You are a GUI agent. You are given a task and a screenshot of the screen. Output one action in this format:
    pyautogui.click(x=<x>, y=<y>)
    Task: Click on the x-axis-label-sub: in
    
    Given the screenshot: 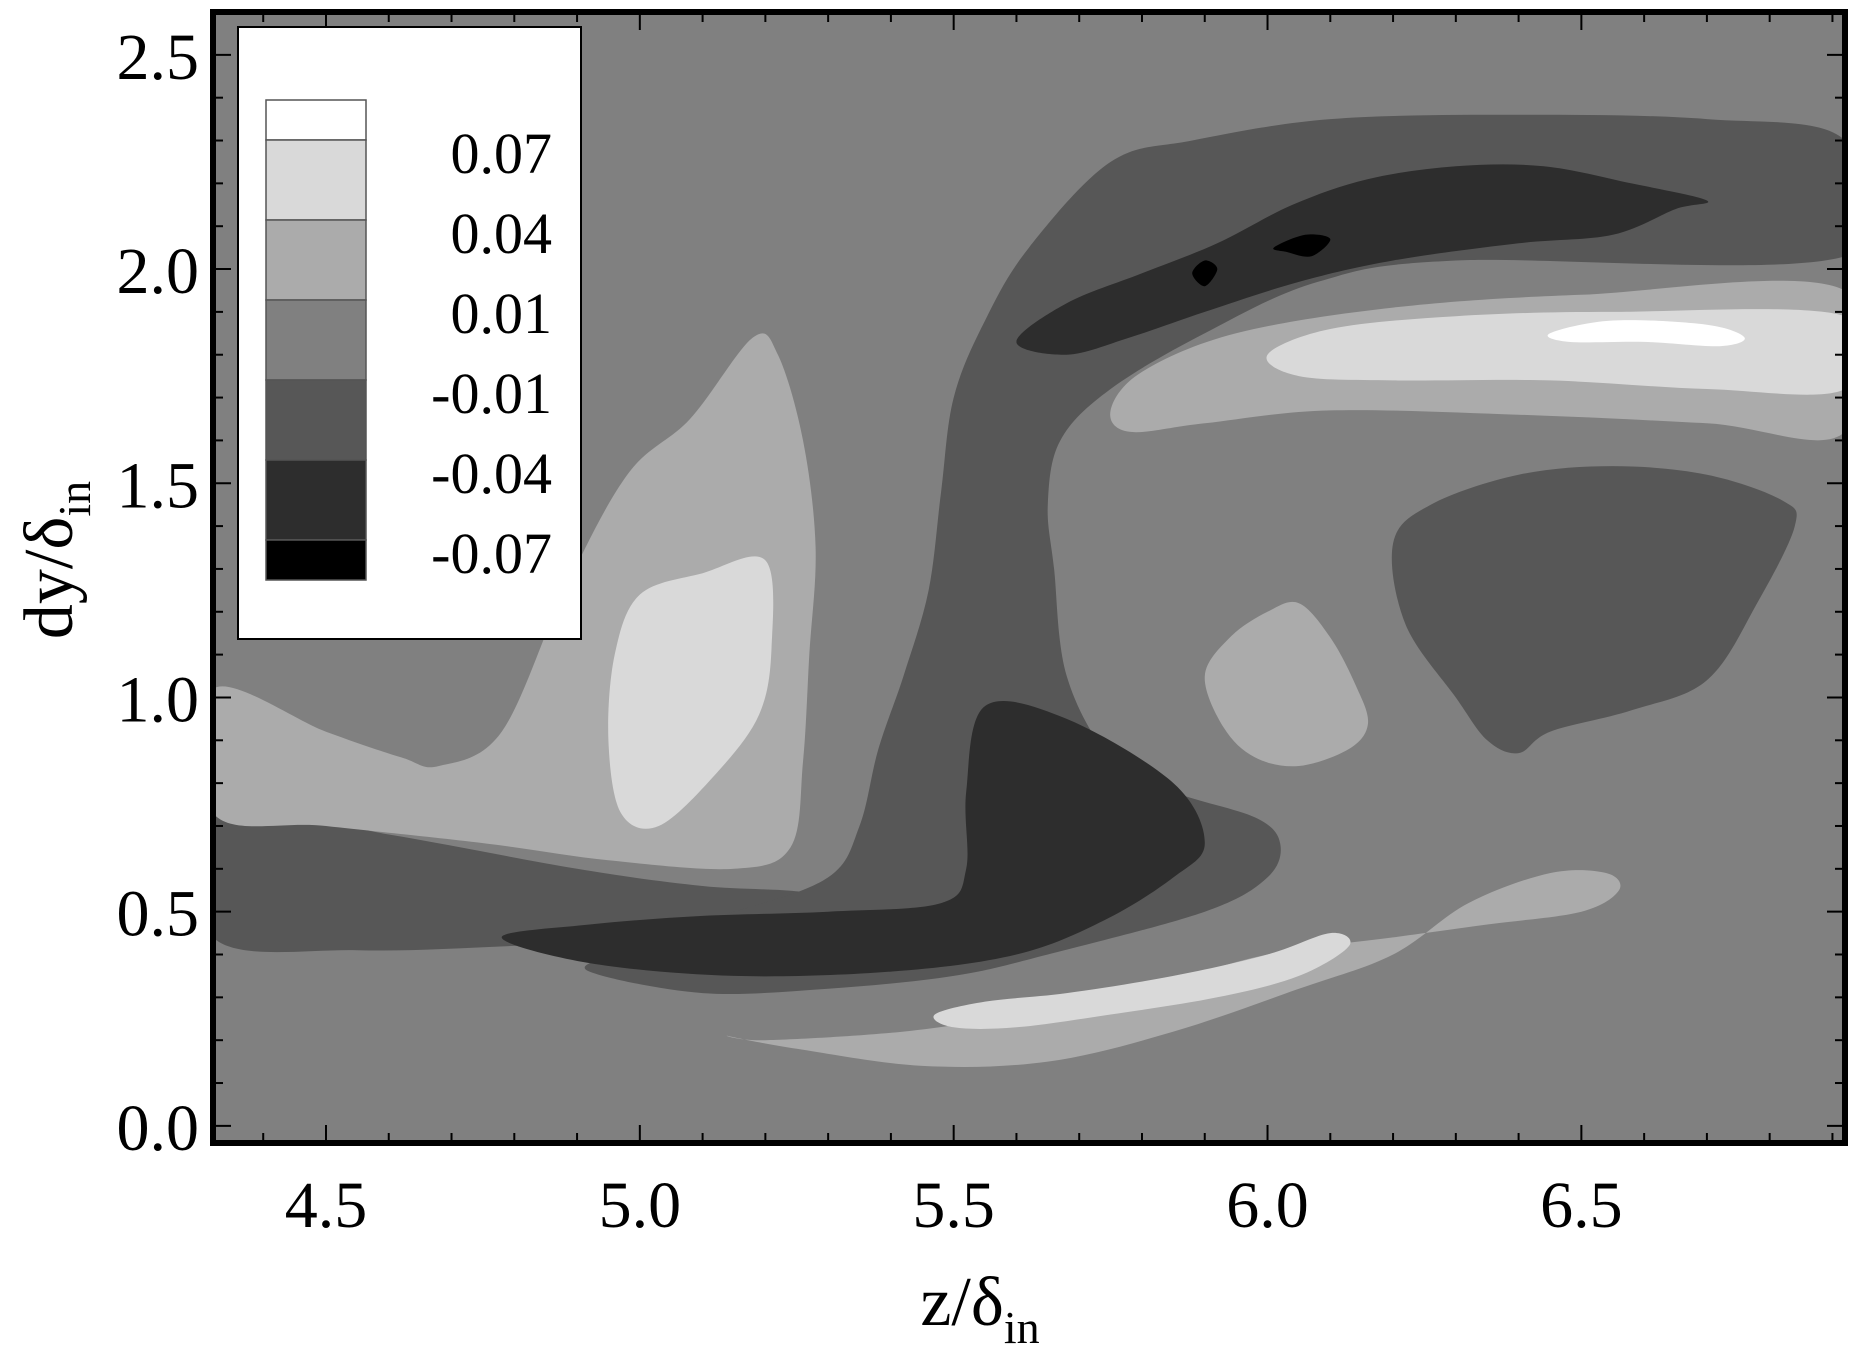 What is the action you would take?
    pyautogui.click(x=1022, y=1327)
    